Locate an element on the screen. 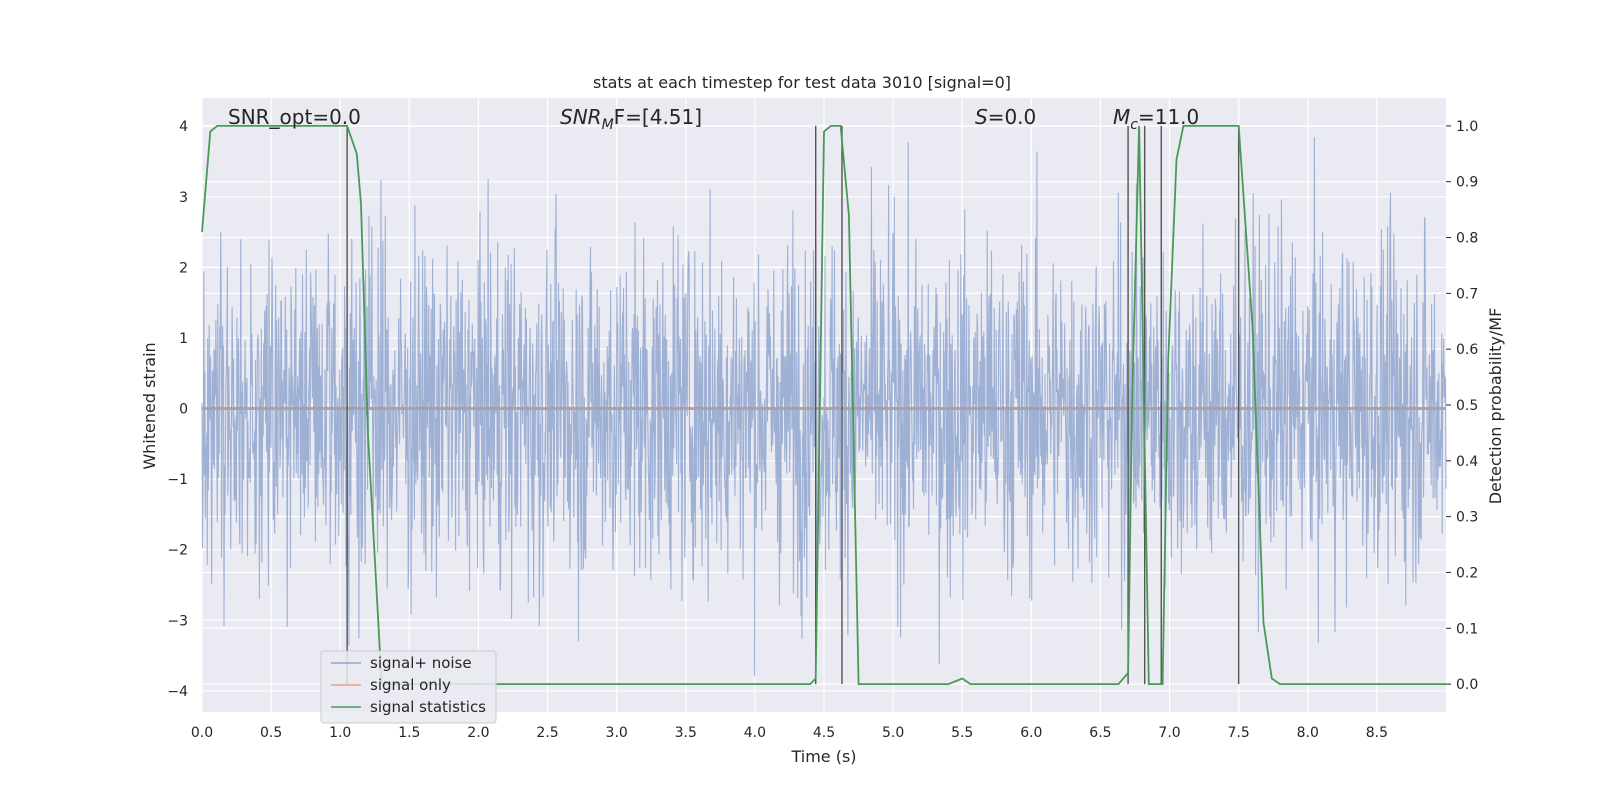  x-tick-label: 8.0 is located at coordinates (1308, 733).